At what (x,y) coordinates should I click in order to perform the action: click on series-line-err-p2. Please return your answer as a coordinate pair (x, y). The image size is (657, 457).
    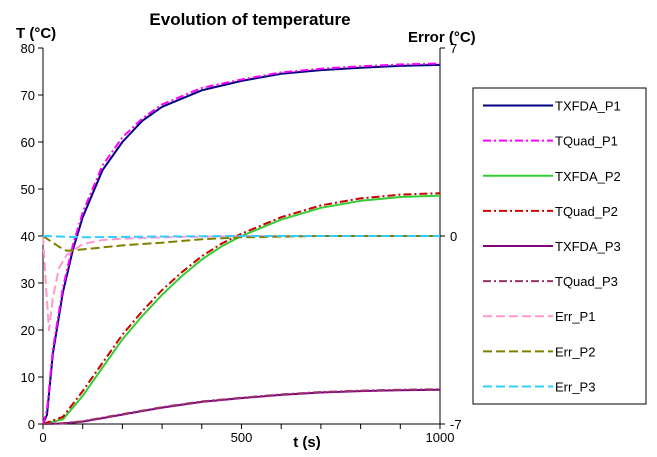
    Looking at the image, I should click on (241, 243).